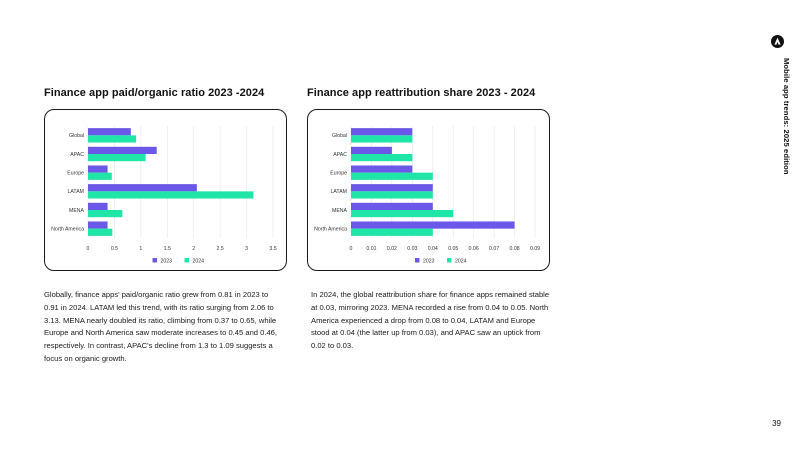 The image size is (800, 450). What do you see at coordinates (474, 249) in the screenshot?
I see `x-tick-label: 0.06` at bounding box center [474, 249].